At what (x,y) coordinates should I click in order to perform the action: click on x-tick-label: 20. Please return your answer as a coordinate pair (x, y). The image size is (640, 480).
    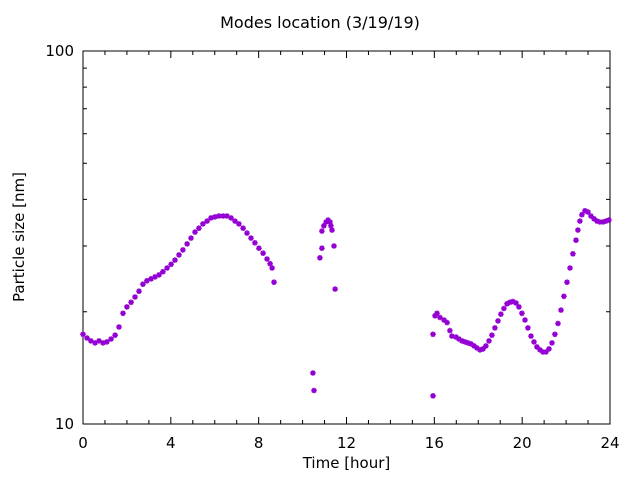
    Looking at the image, I should click on (522, 443).